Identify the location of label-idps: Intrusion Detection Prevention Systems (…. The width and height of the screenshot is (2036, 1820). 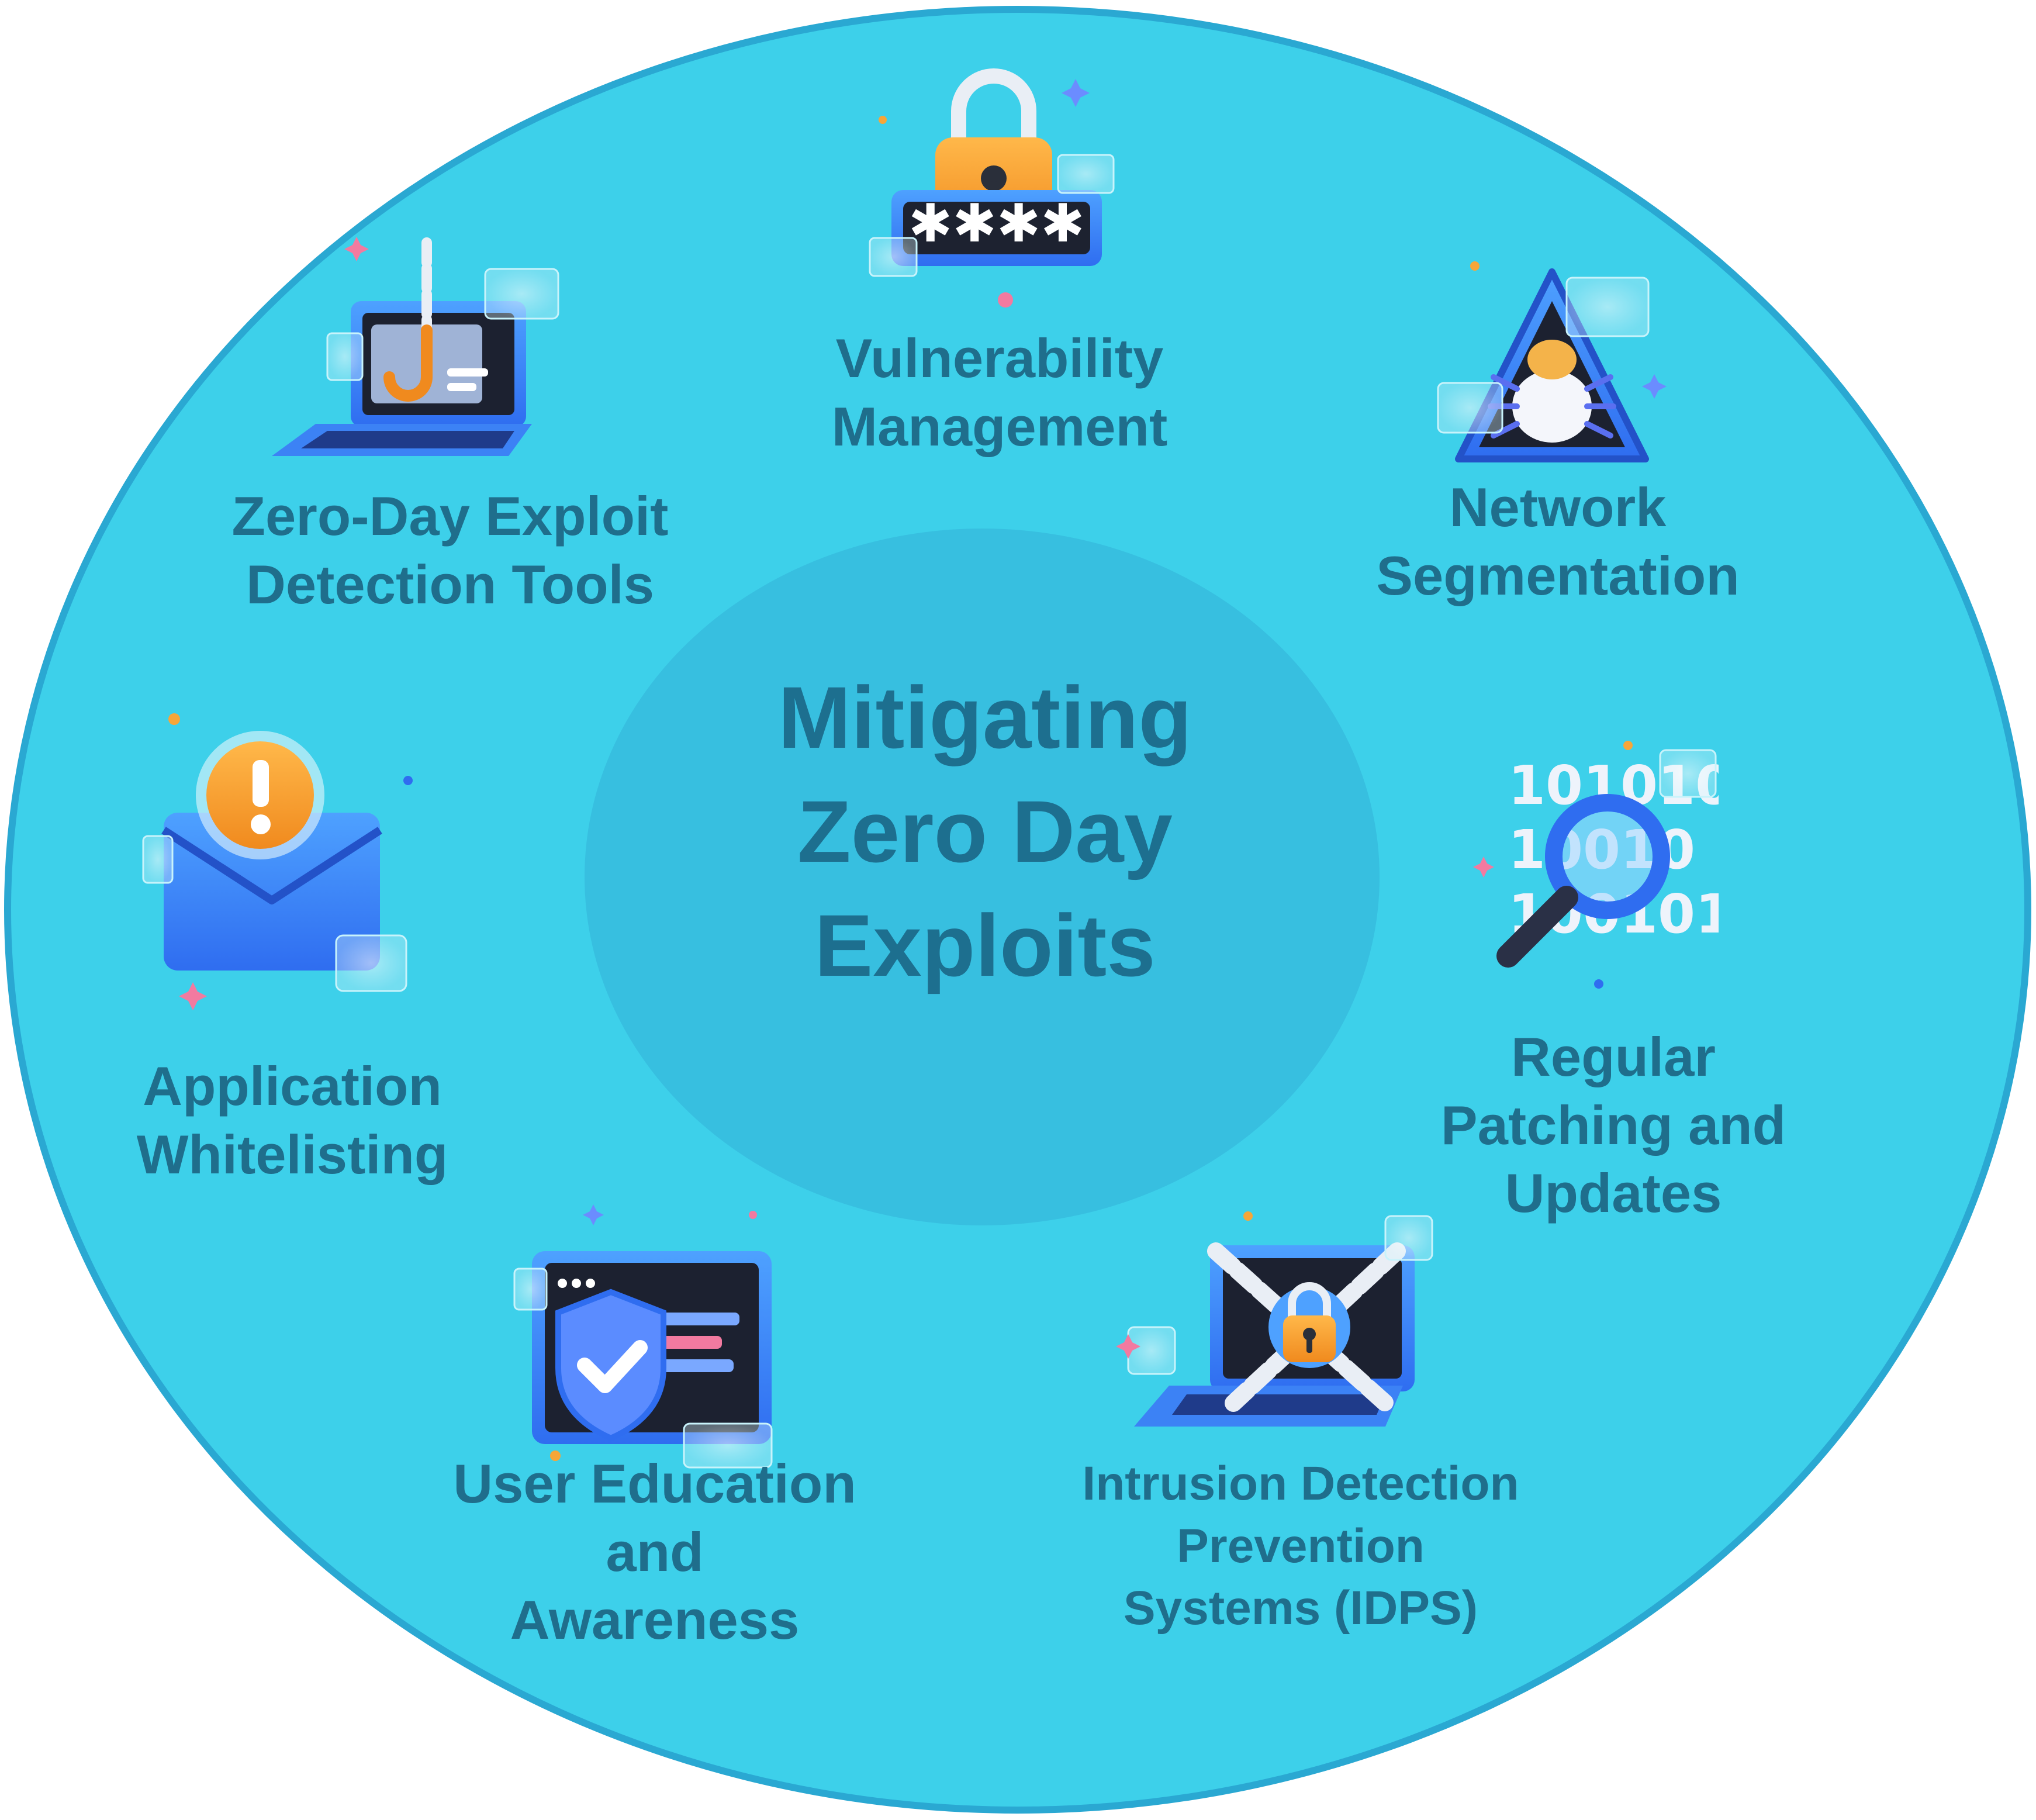
(1300, 1546).